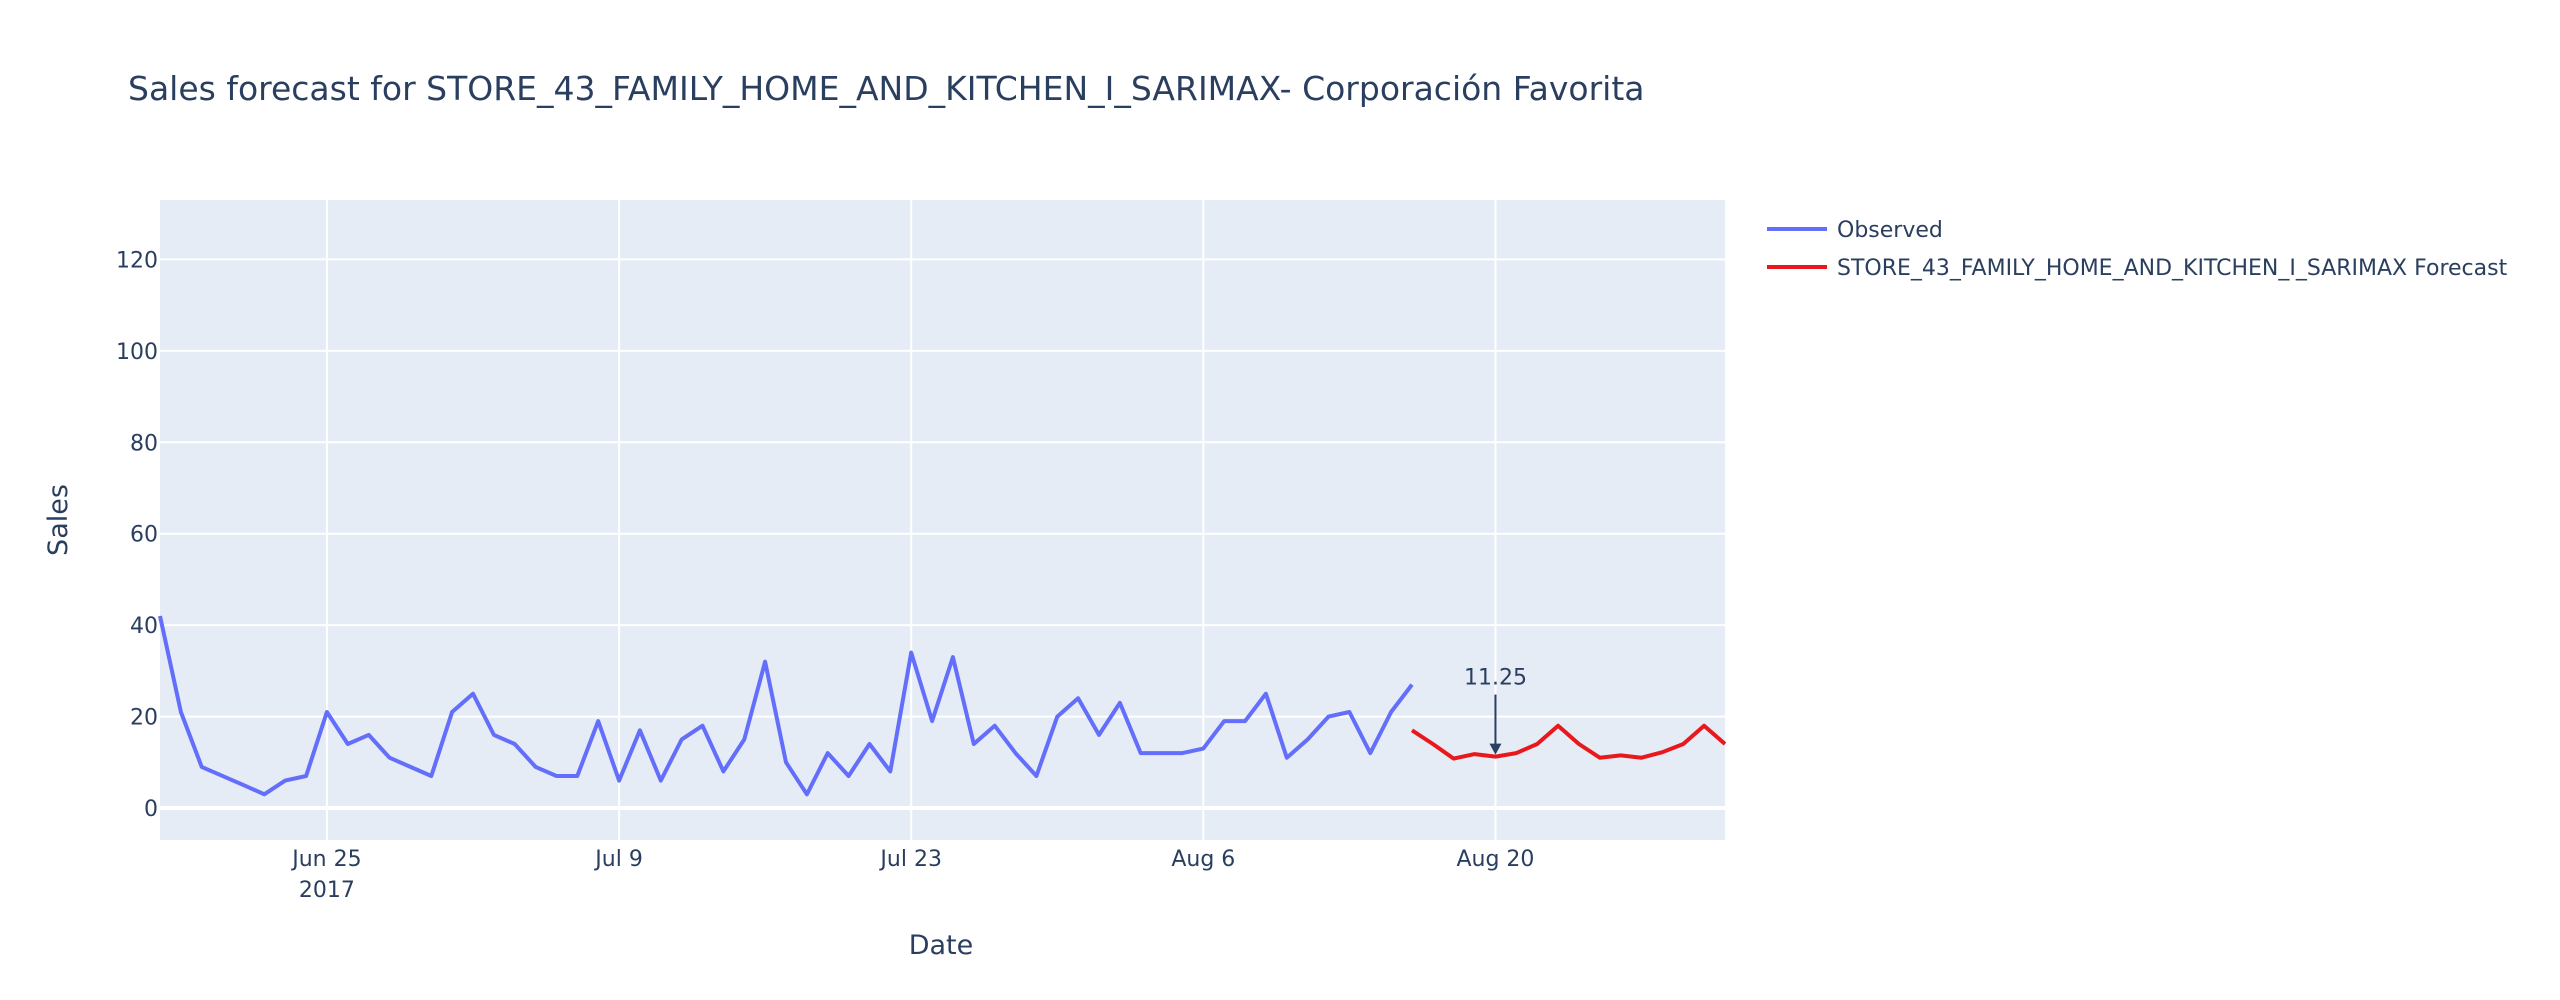 This screenshot has height=1000, width=2560. Describe the element at coordinates (941, 945) in the screenshot. I see `x-axis-title: Date` at that location.